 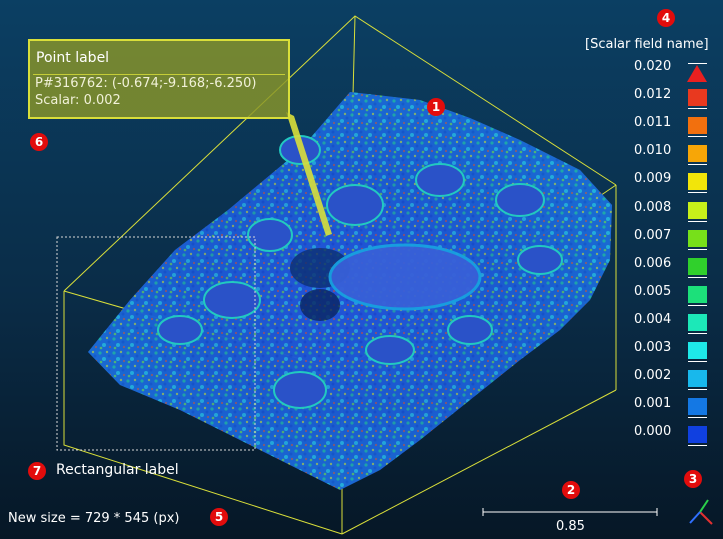 What do you see at coordinates (78, 100) in the screenshot?
I see `point-label-scalar: Scalar: 0.002` at bounding box center [78, 100].